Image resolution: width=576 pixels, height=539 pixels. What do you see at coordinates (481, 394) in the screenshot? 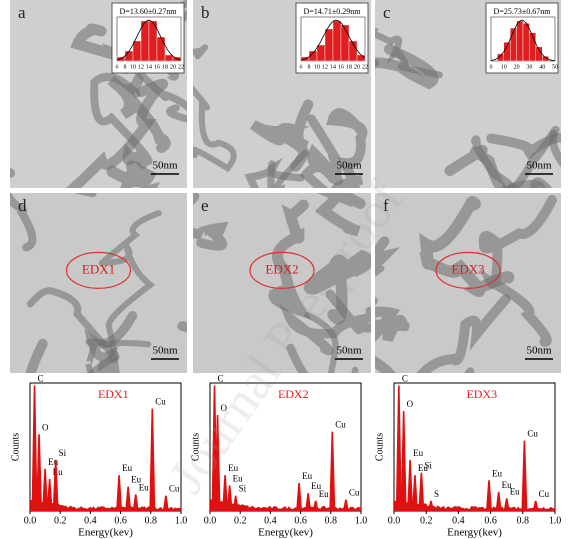
I see `spectrum-title: EDX3` at bounding box center [481, 394].